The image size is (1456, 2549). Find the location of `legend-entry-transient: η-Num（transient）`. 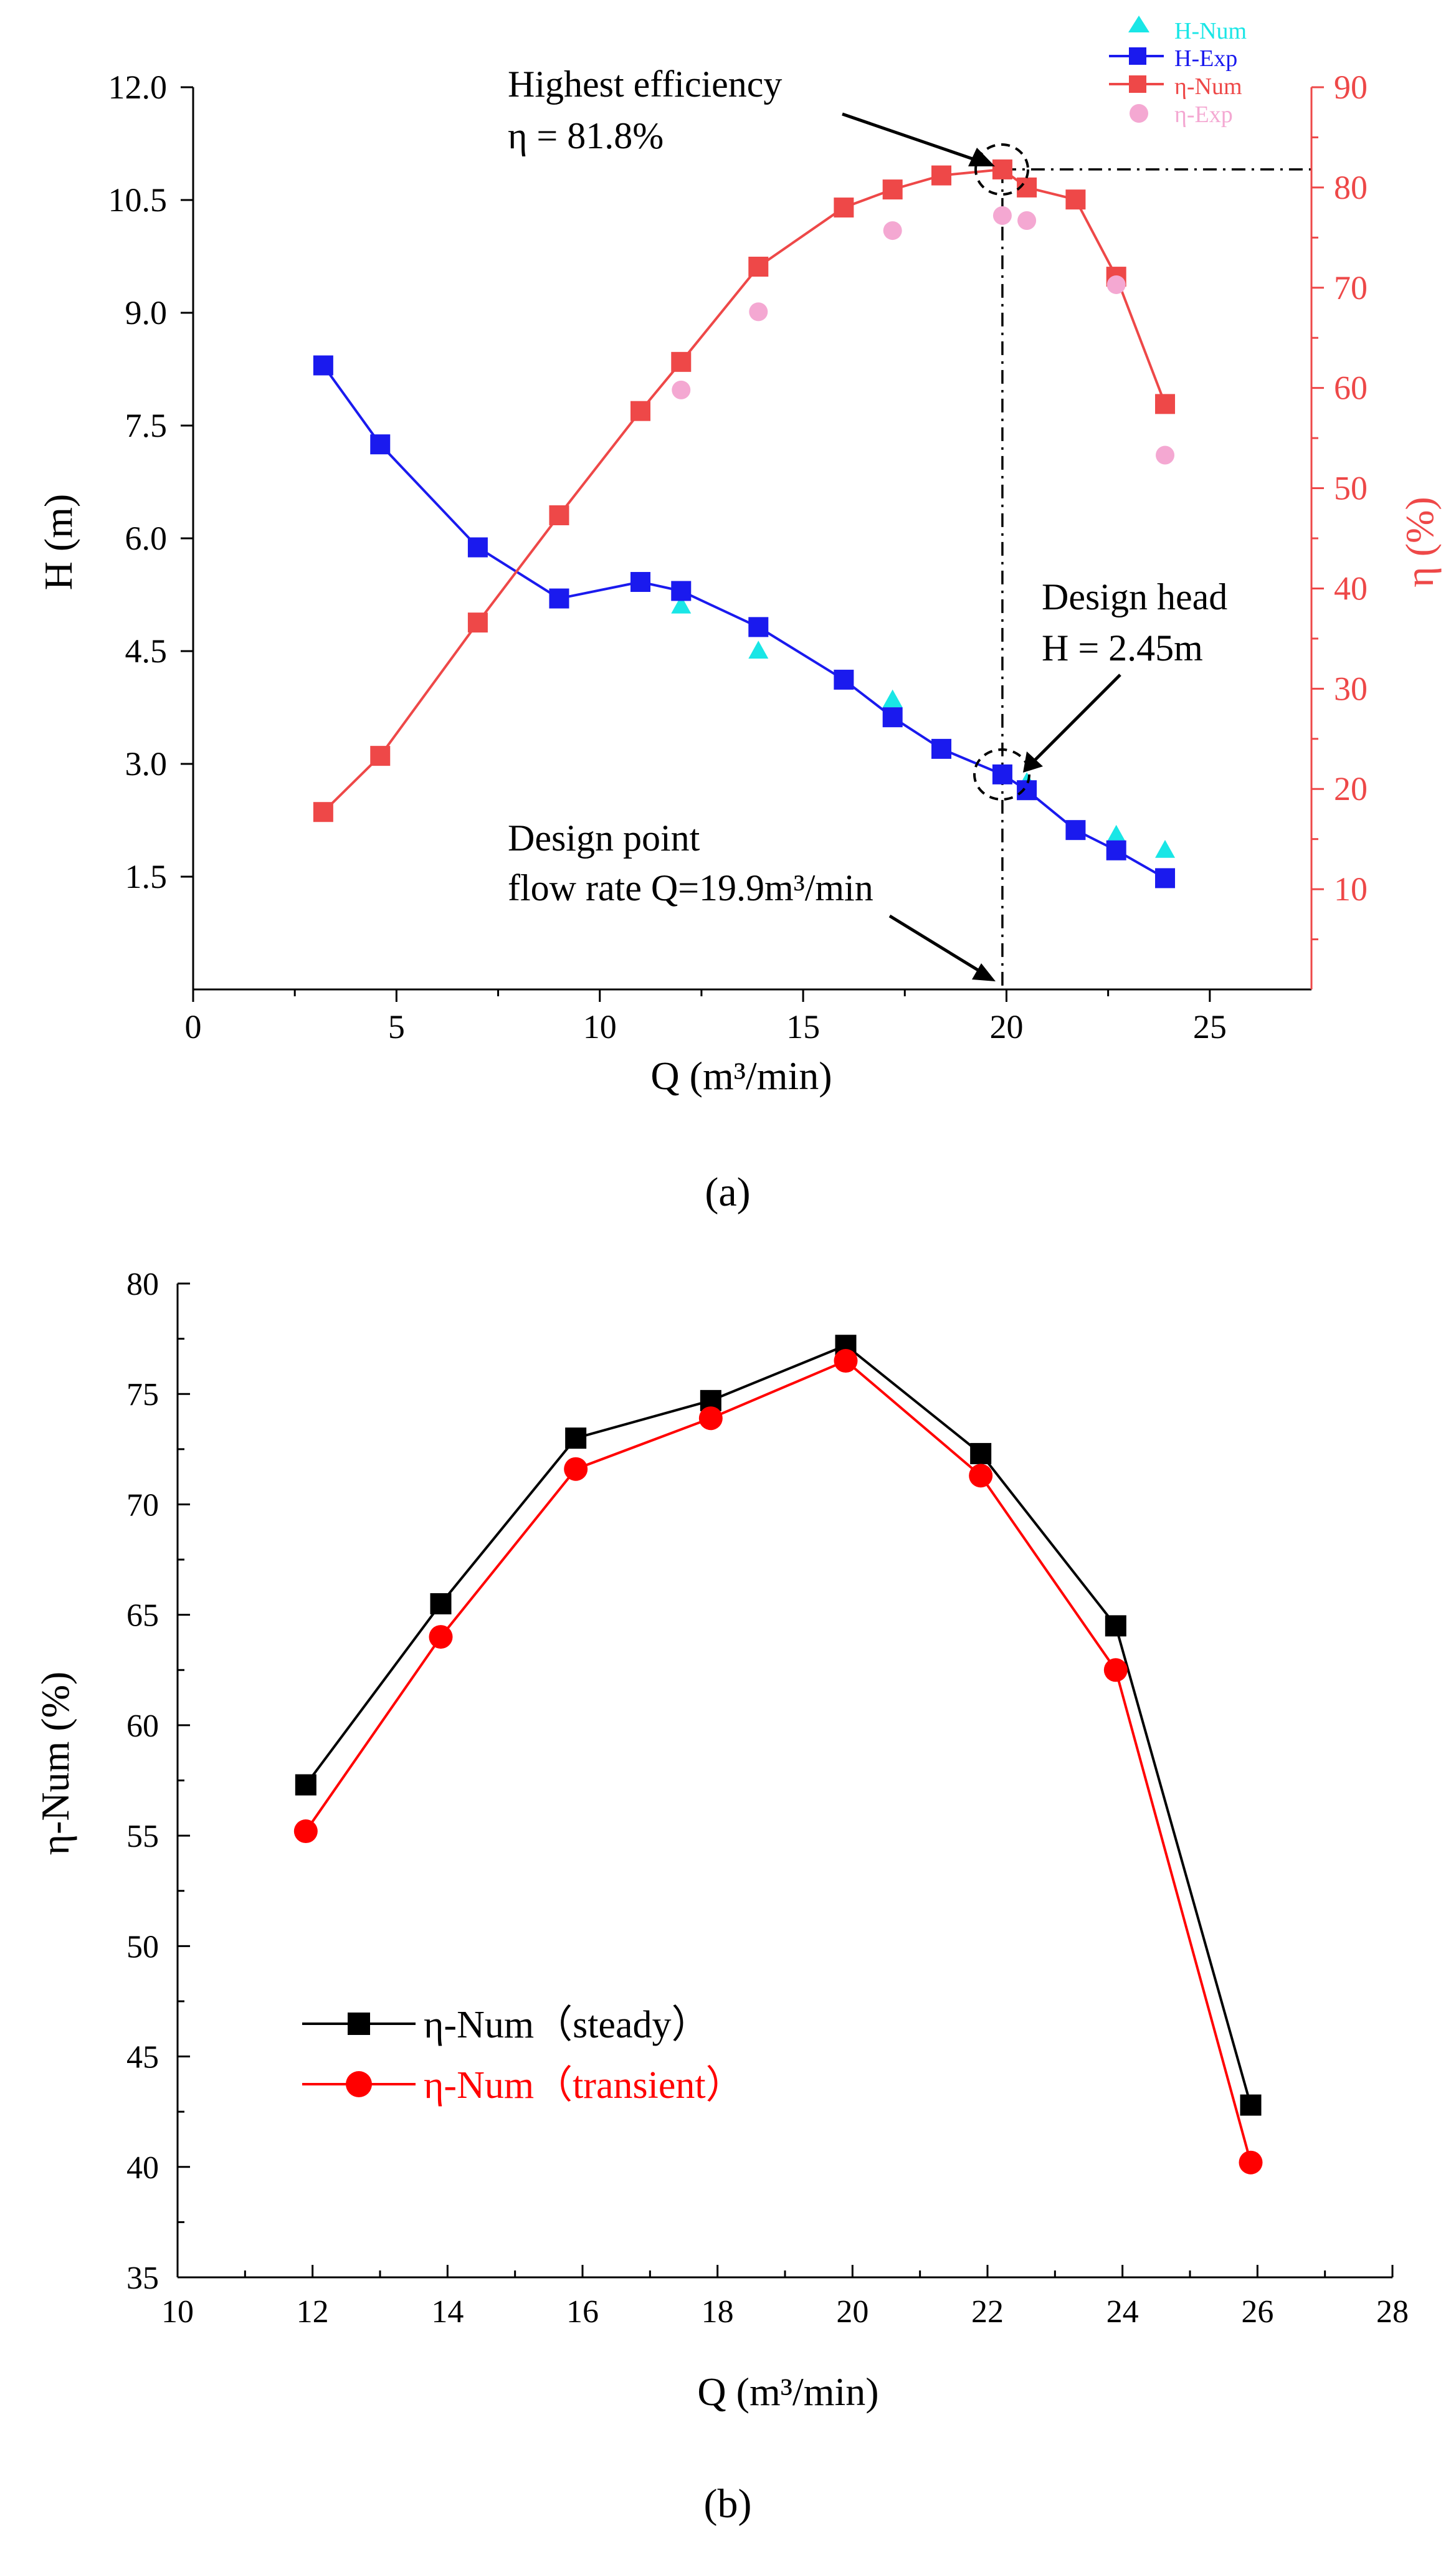

legend-entry-transient: η-Num（transient） is located at coordinates (523, 2086).